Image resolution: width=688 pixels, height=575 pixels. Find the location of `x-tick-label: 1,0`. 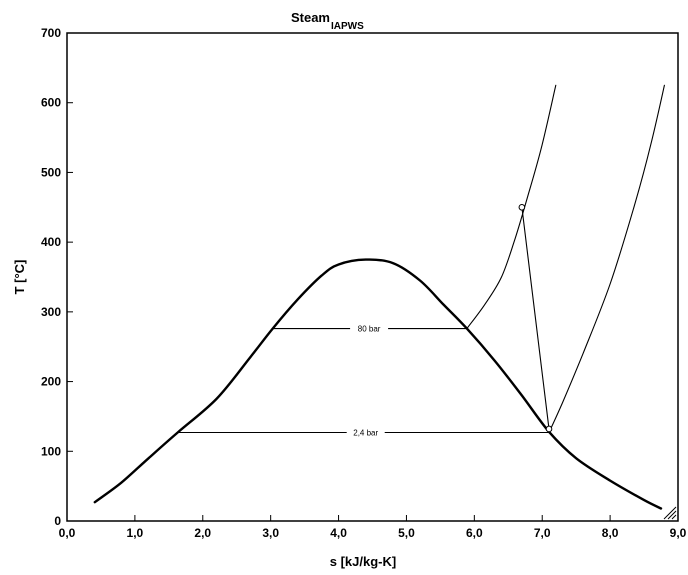

x-tick-label: 1,0 is located at coordinates (135, 533).